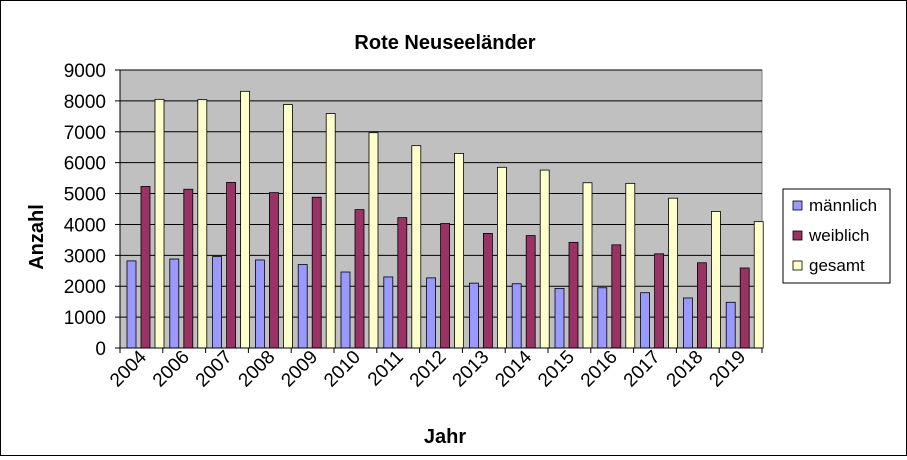 Image resolution: width=907 pixels, height=460 pixels. What do you see at coordinates (758, 285) in the screenshot?
I see `bar-gesamt-2019` at bounding box center [758, 285].